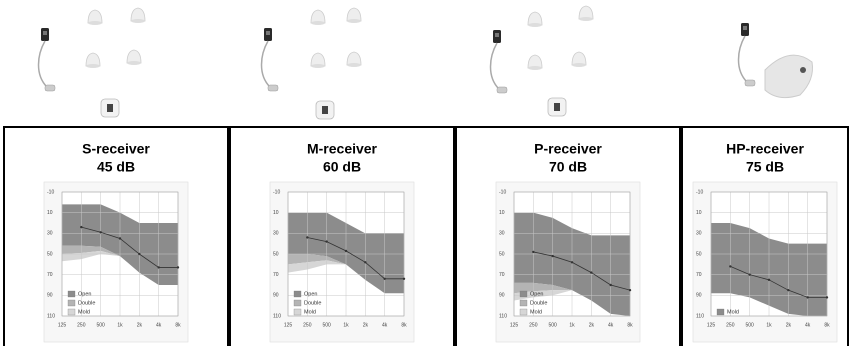  I want to click on panel-title: P-receiver, so click(568, 149).